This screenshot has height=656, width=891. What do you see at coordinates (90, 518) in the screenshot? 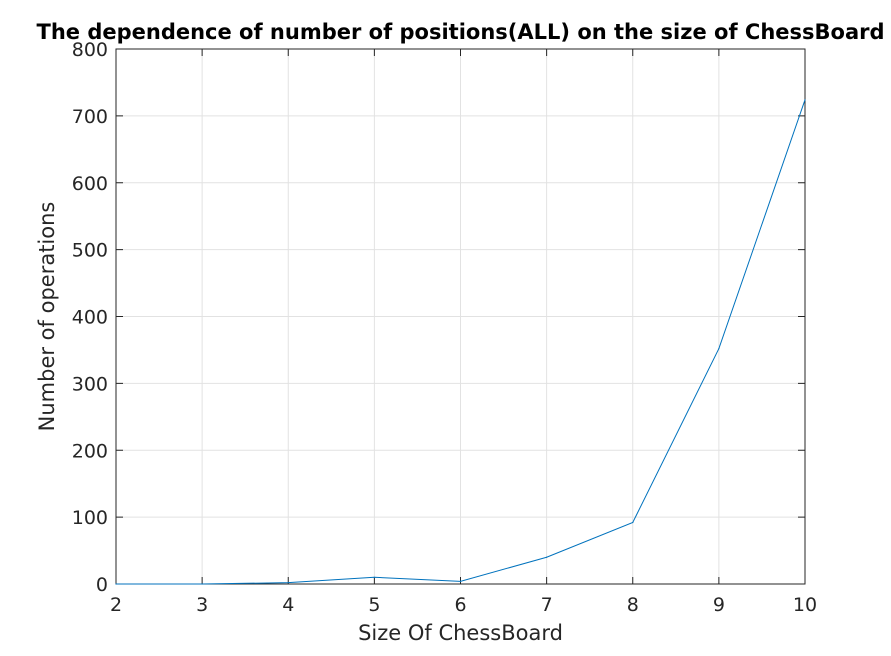
I see `y-tick-label: 100` at bounding box center [90, 518].